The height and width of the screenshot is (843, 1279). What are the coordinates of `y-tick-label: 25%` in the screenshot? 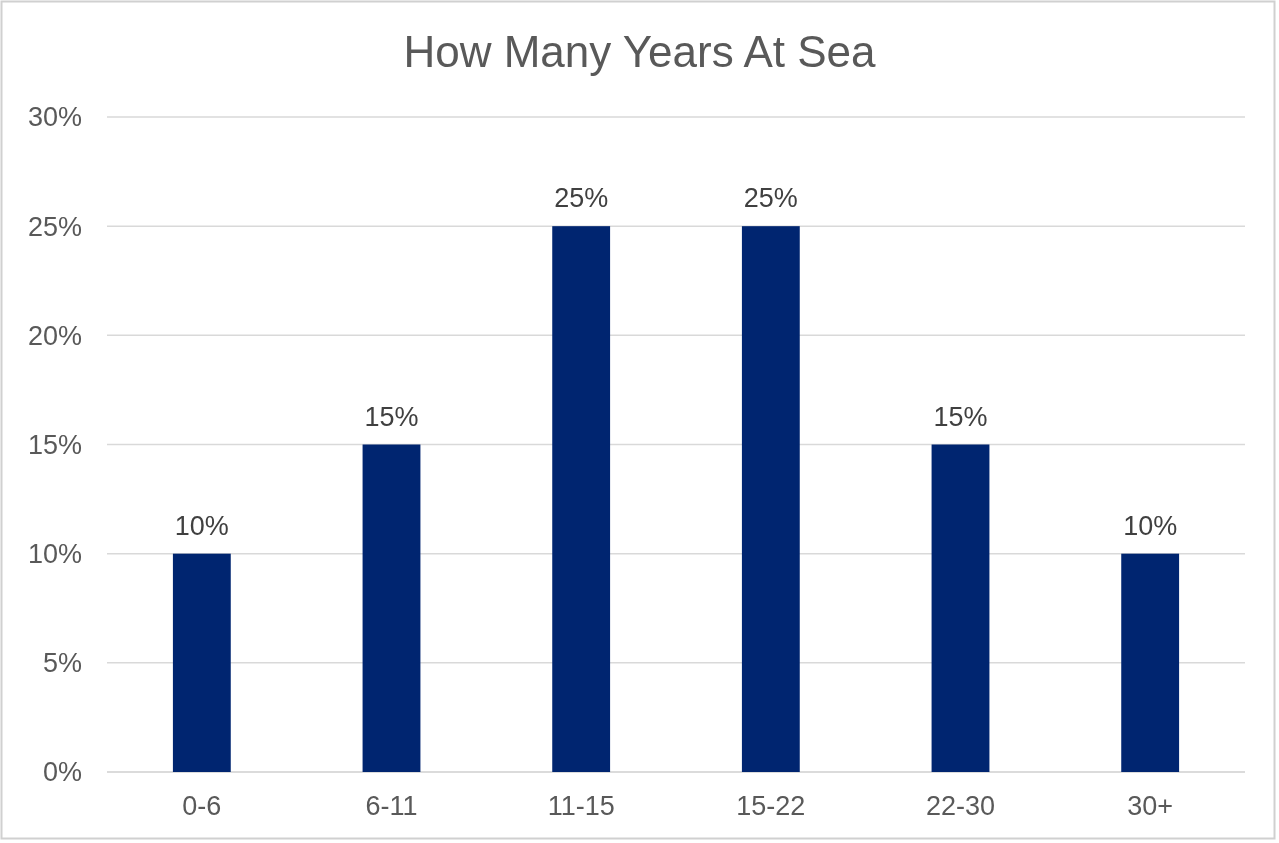 It's located at (54, 226).